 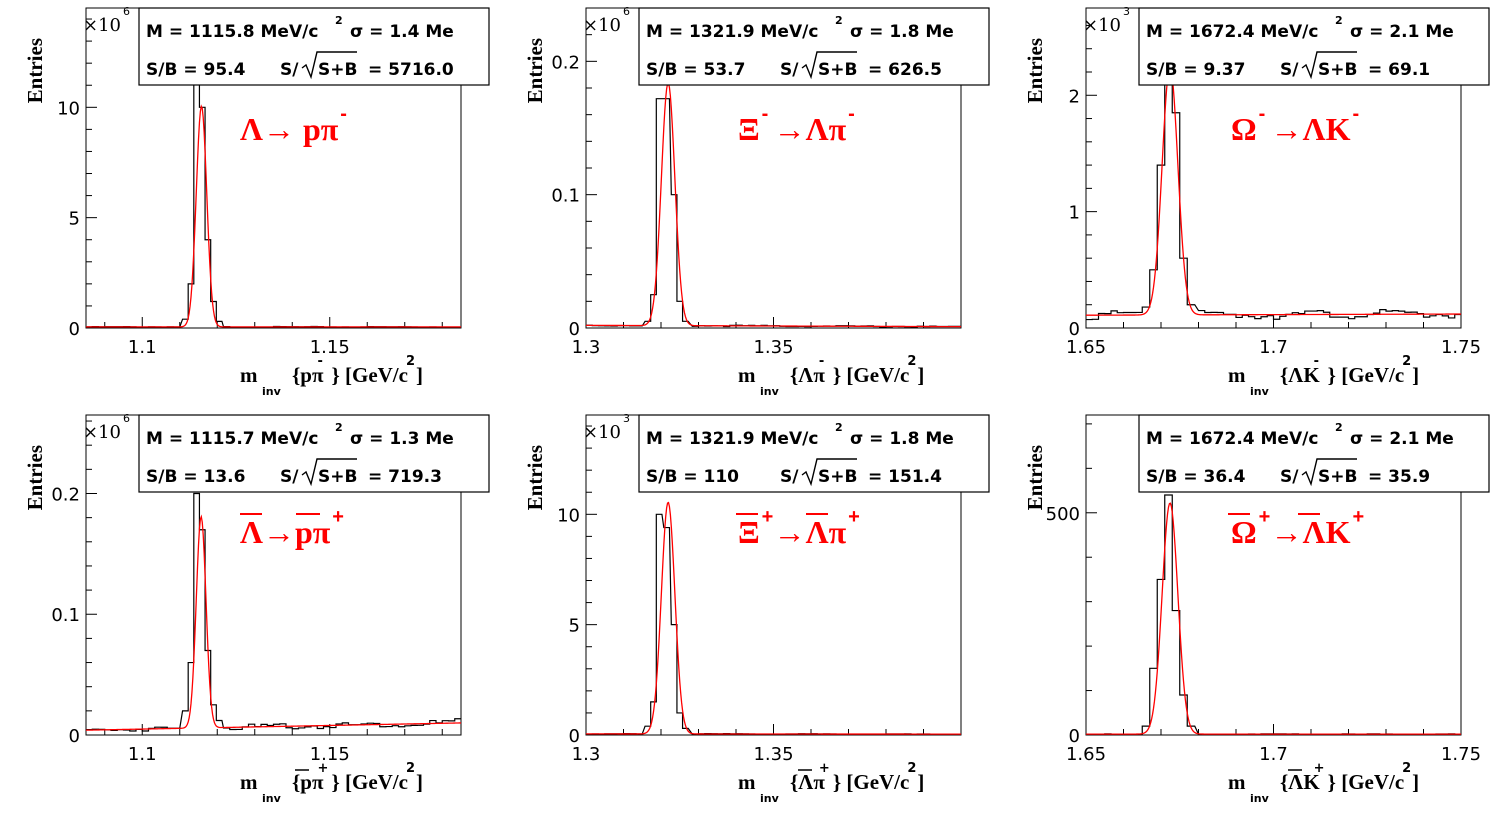 I want to click on decay-label: Ξ - →Λπ -, so click(x=796, y=125).